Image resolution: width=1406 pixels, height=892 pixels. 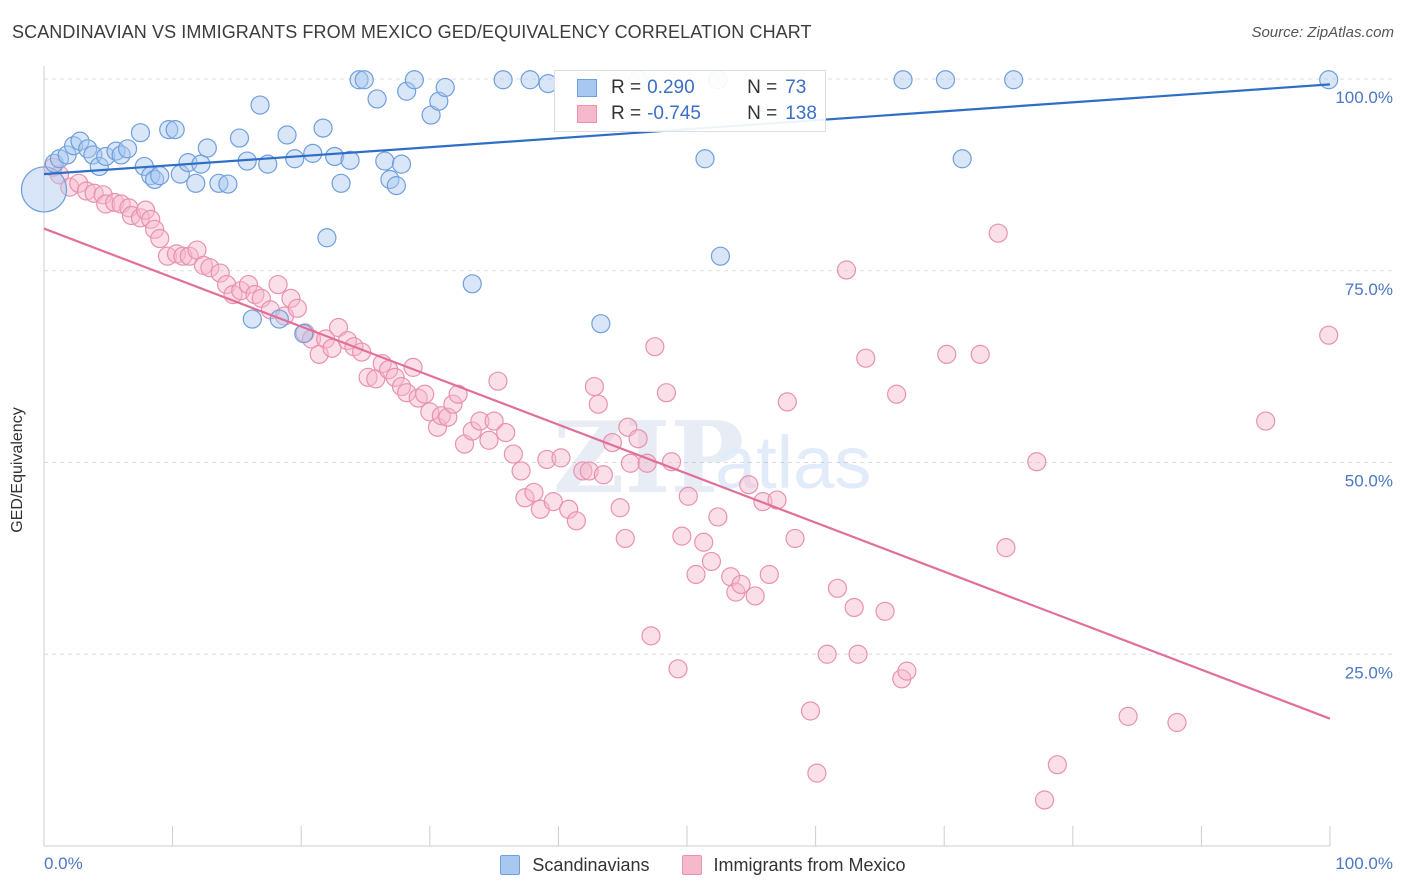 What do you see at coordinates (793, 462) in the screenshot?
I see `watermark-atlas: atlas` at bounding box center [793, 462].